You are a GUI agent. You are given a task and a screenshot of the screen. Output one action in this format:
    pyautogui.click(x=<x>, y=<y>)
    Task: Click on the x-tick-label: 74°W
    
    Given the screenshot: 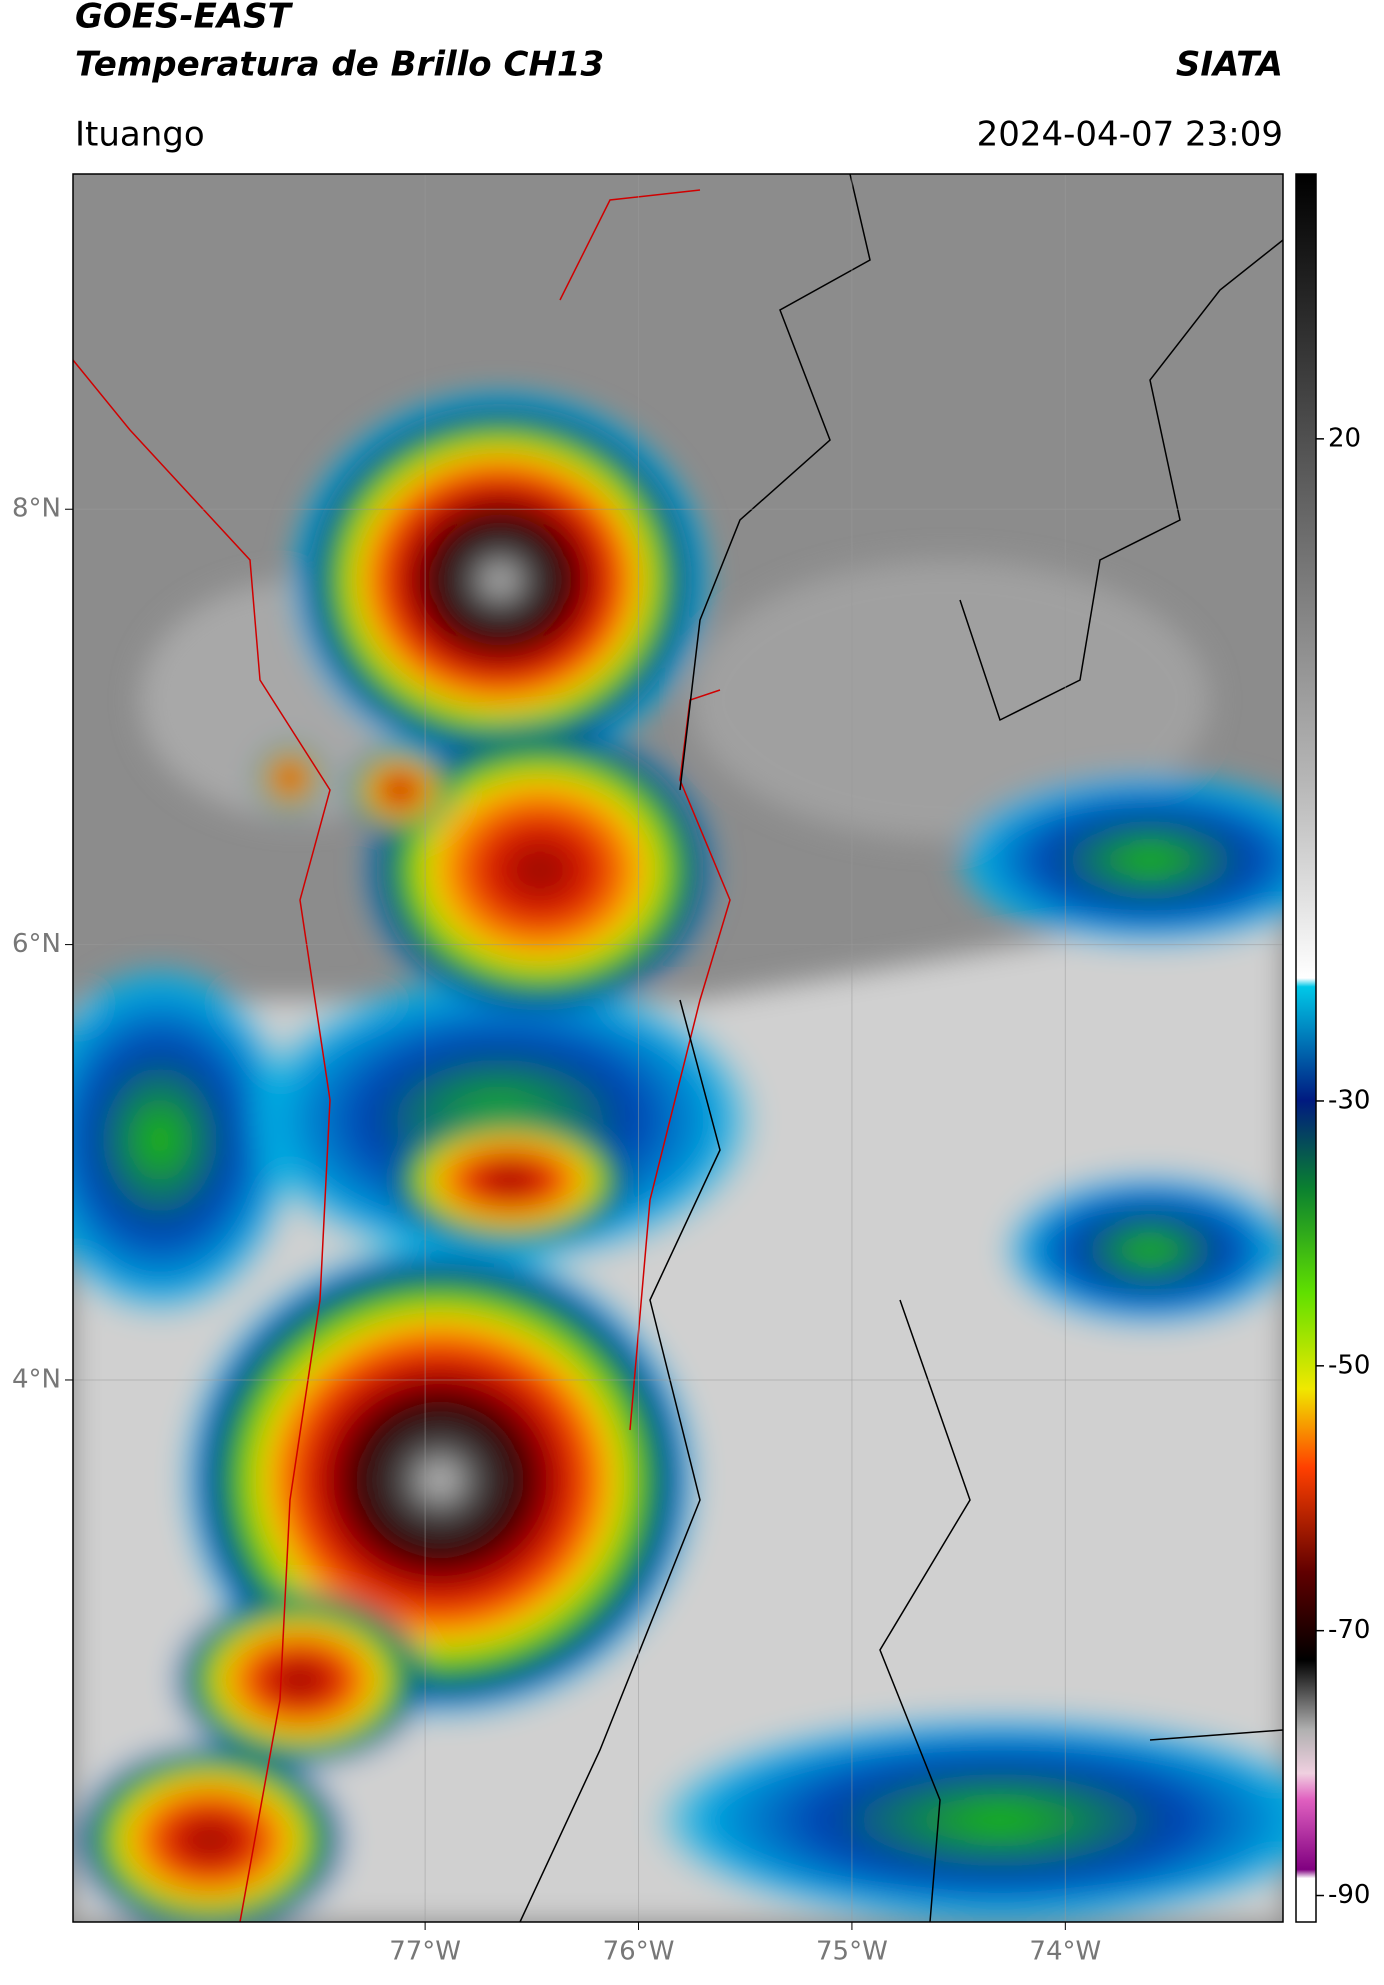 What is the action you would take?
    pyautogui.click(x=1065, y=1952)
    